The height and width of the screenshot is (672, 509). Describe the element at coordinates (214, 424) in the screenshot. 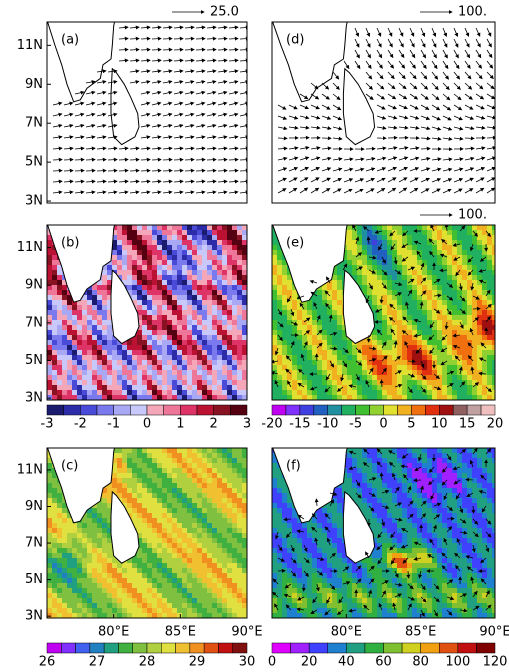

I see `colorbar-tick-label: 2` at that location.